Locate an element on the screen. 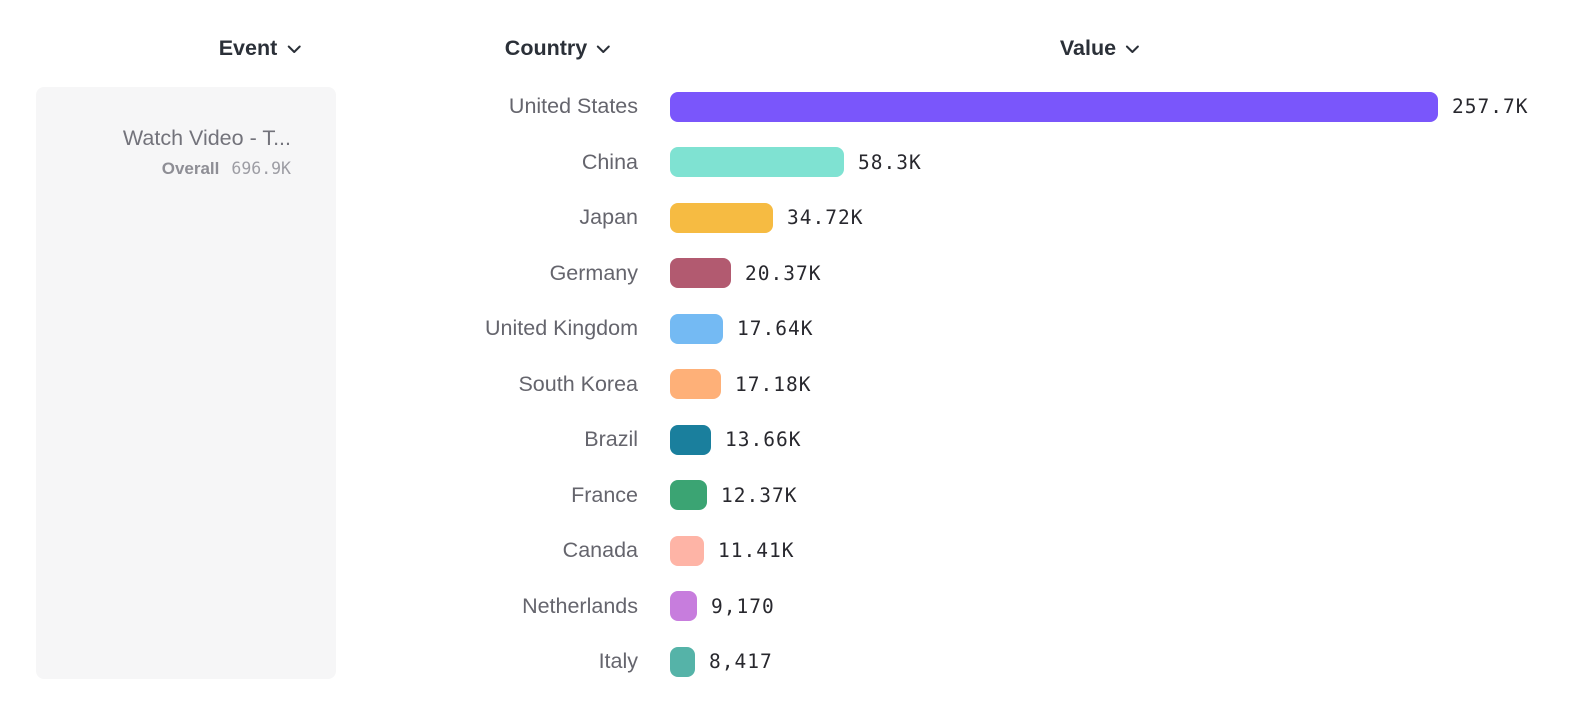 This screenshot has width=1584, height=712. country-label: France is located at coordinates (604, 494).